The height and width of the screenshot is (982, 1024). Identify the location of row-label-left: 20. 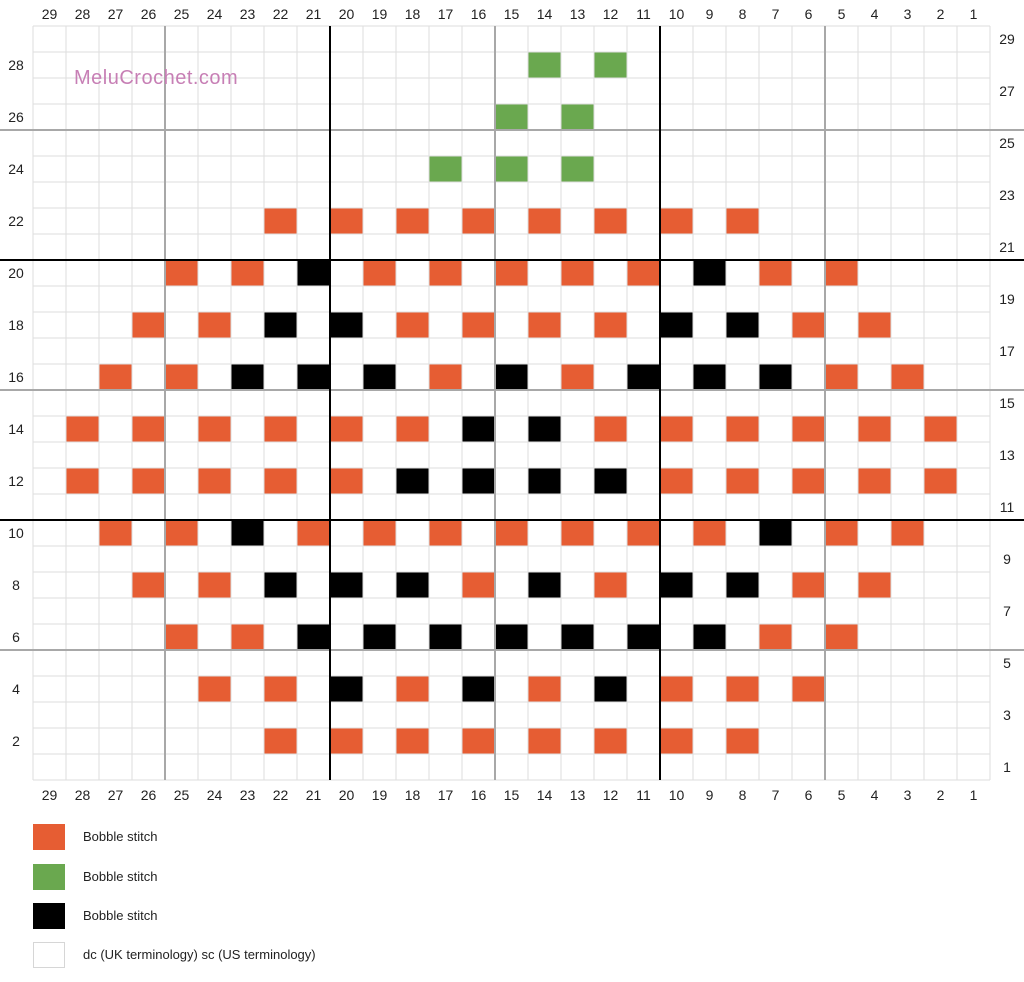
(16, 273).